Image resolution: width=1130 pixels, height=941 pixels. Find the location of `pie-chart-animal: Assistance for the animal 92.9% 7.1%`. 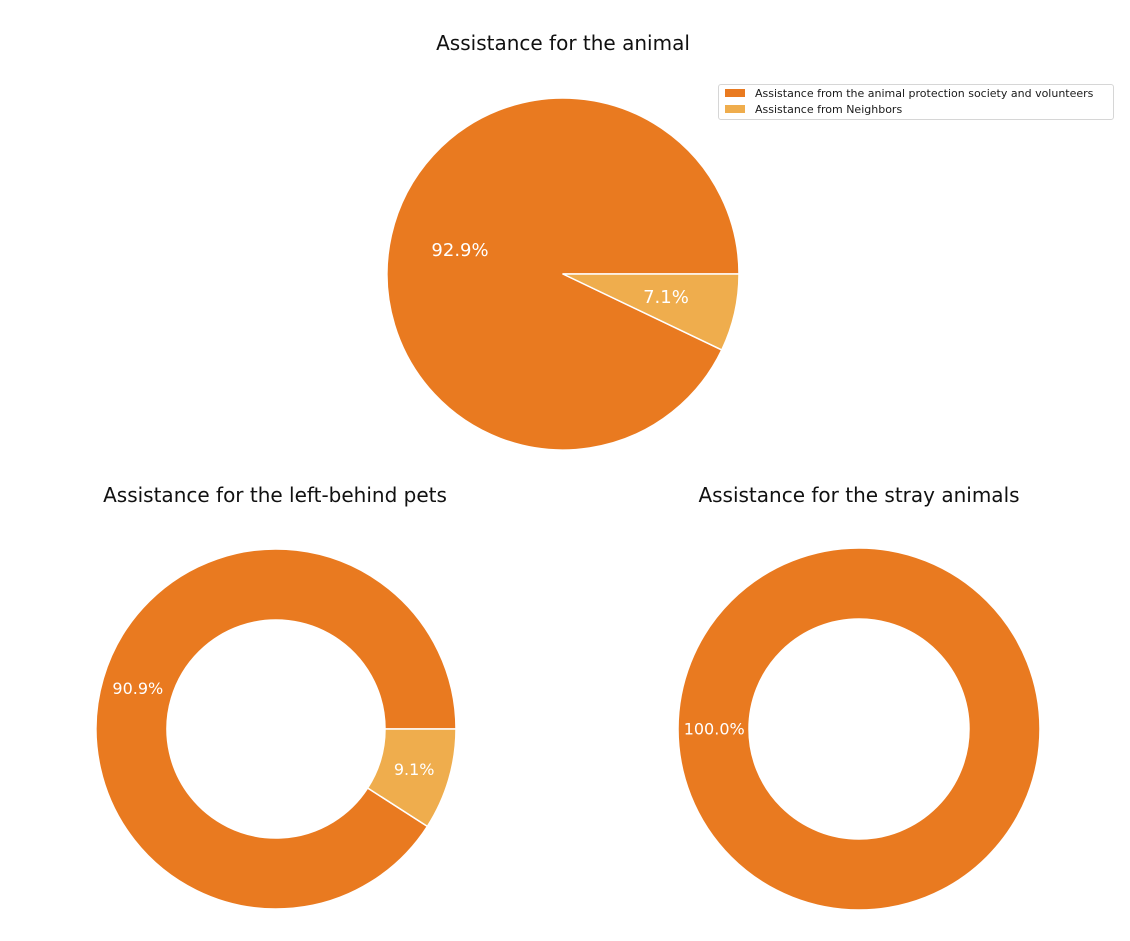

pie-chart-animal: Assistance for the animal 92.9% 7.1% is located at coordinates (563, 241).